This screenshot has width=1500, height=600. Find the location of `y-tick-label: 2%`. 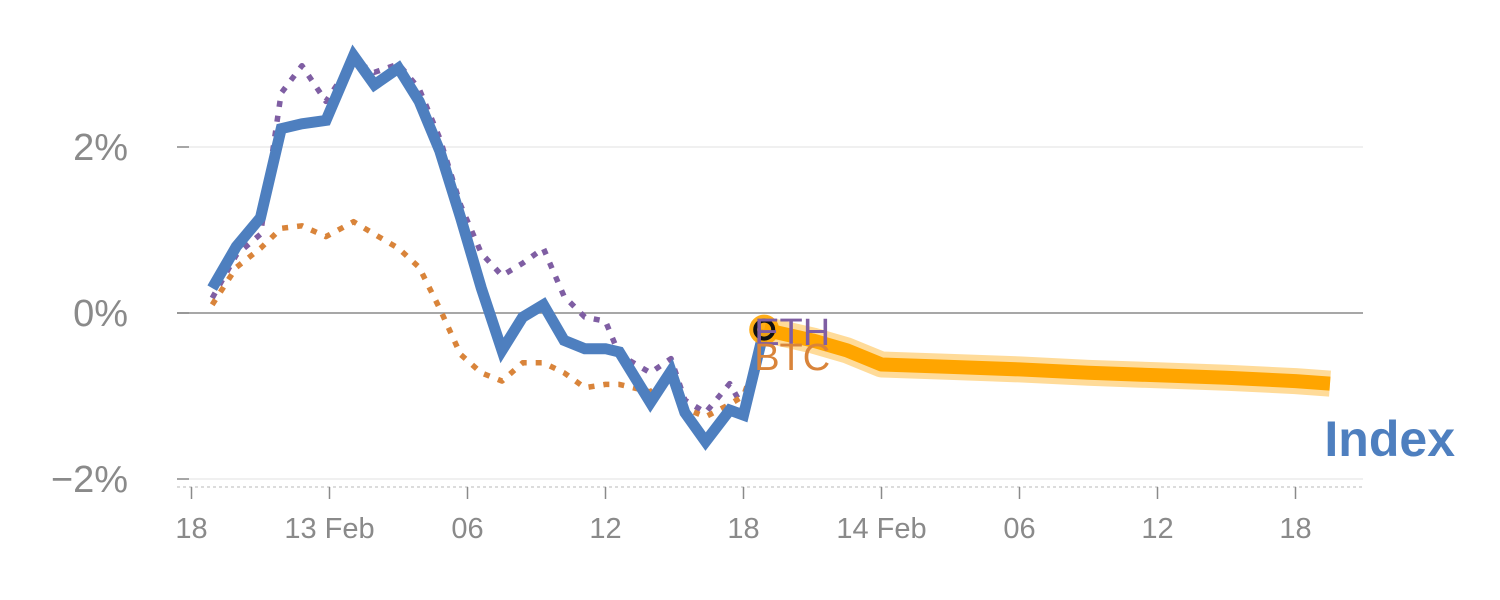

y-tick-label: 2% is located at coordinates (100, 148).